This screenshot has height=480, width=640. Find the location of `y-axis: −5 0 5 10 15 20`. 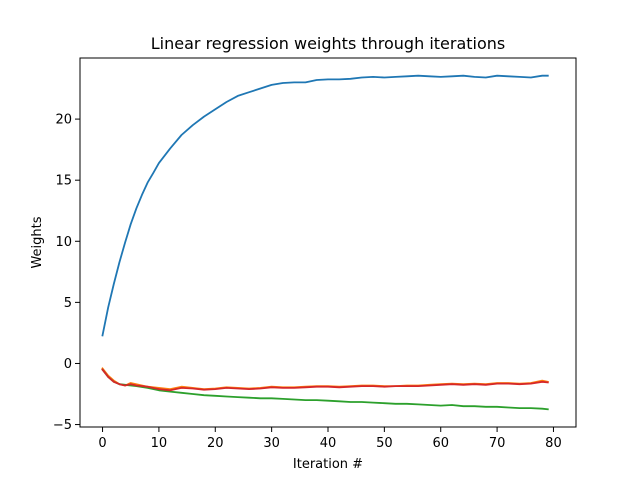

y-axis: −5 0 5 10 15 20 is located at coordinates (66, 273).